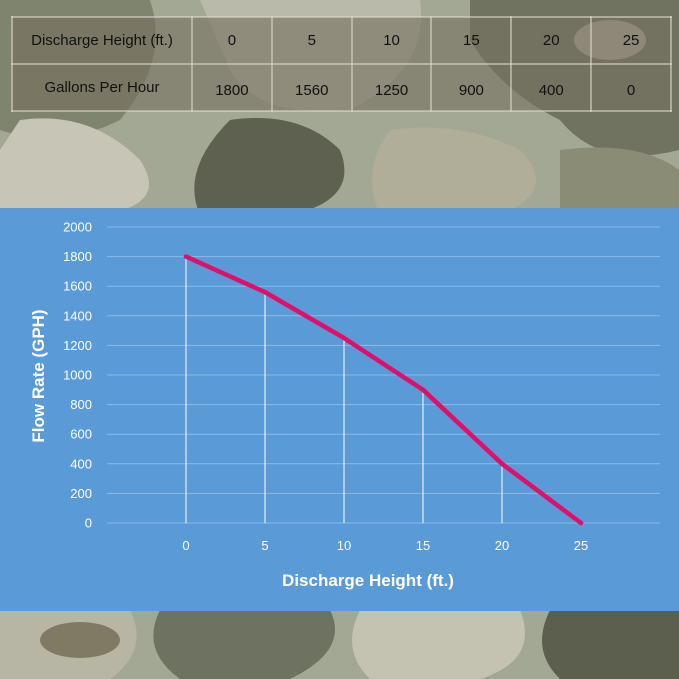 The width and height of the screenshot is (679, 679). I want to click on table-row-height: Discharge Height (ft.) 0 5 10 15 20 25, so click(341, 40).